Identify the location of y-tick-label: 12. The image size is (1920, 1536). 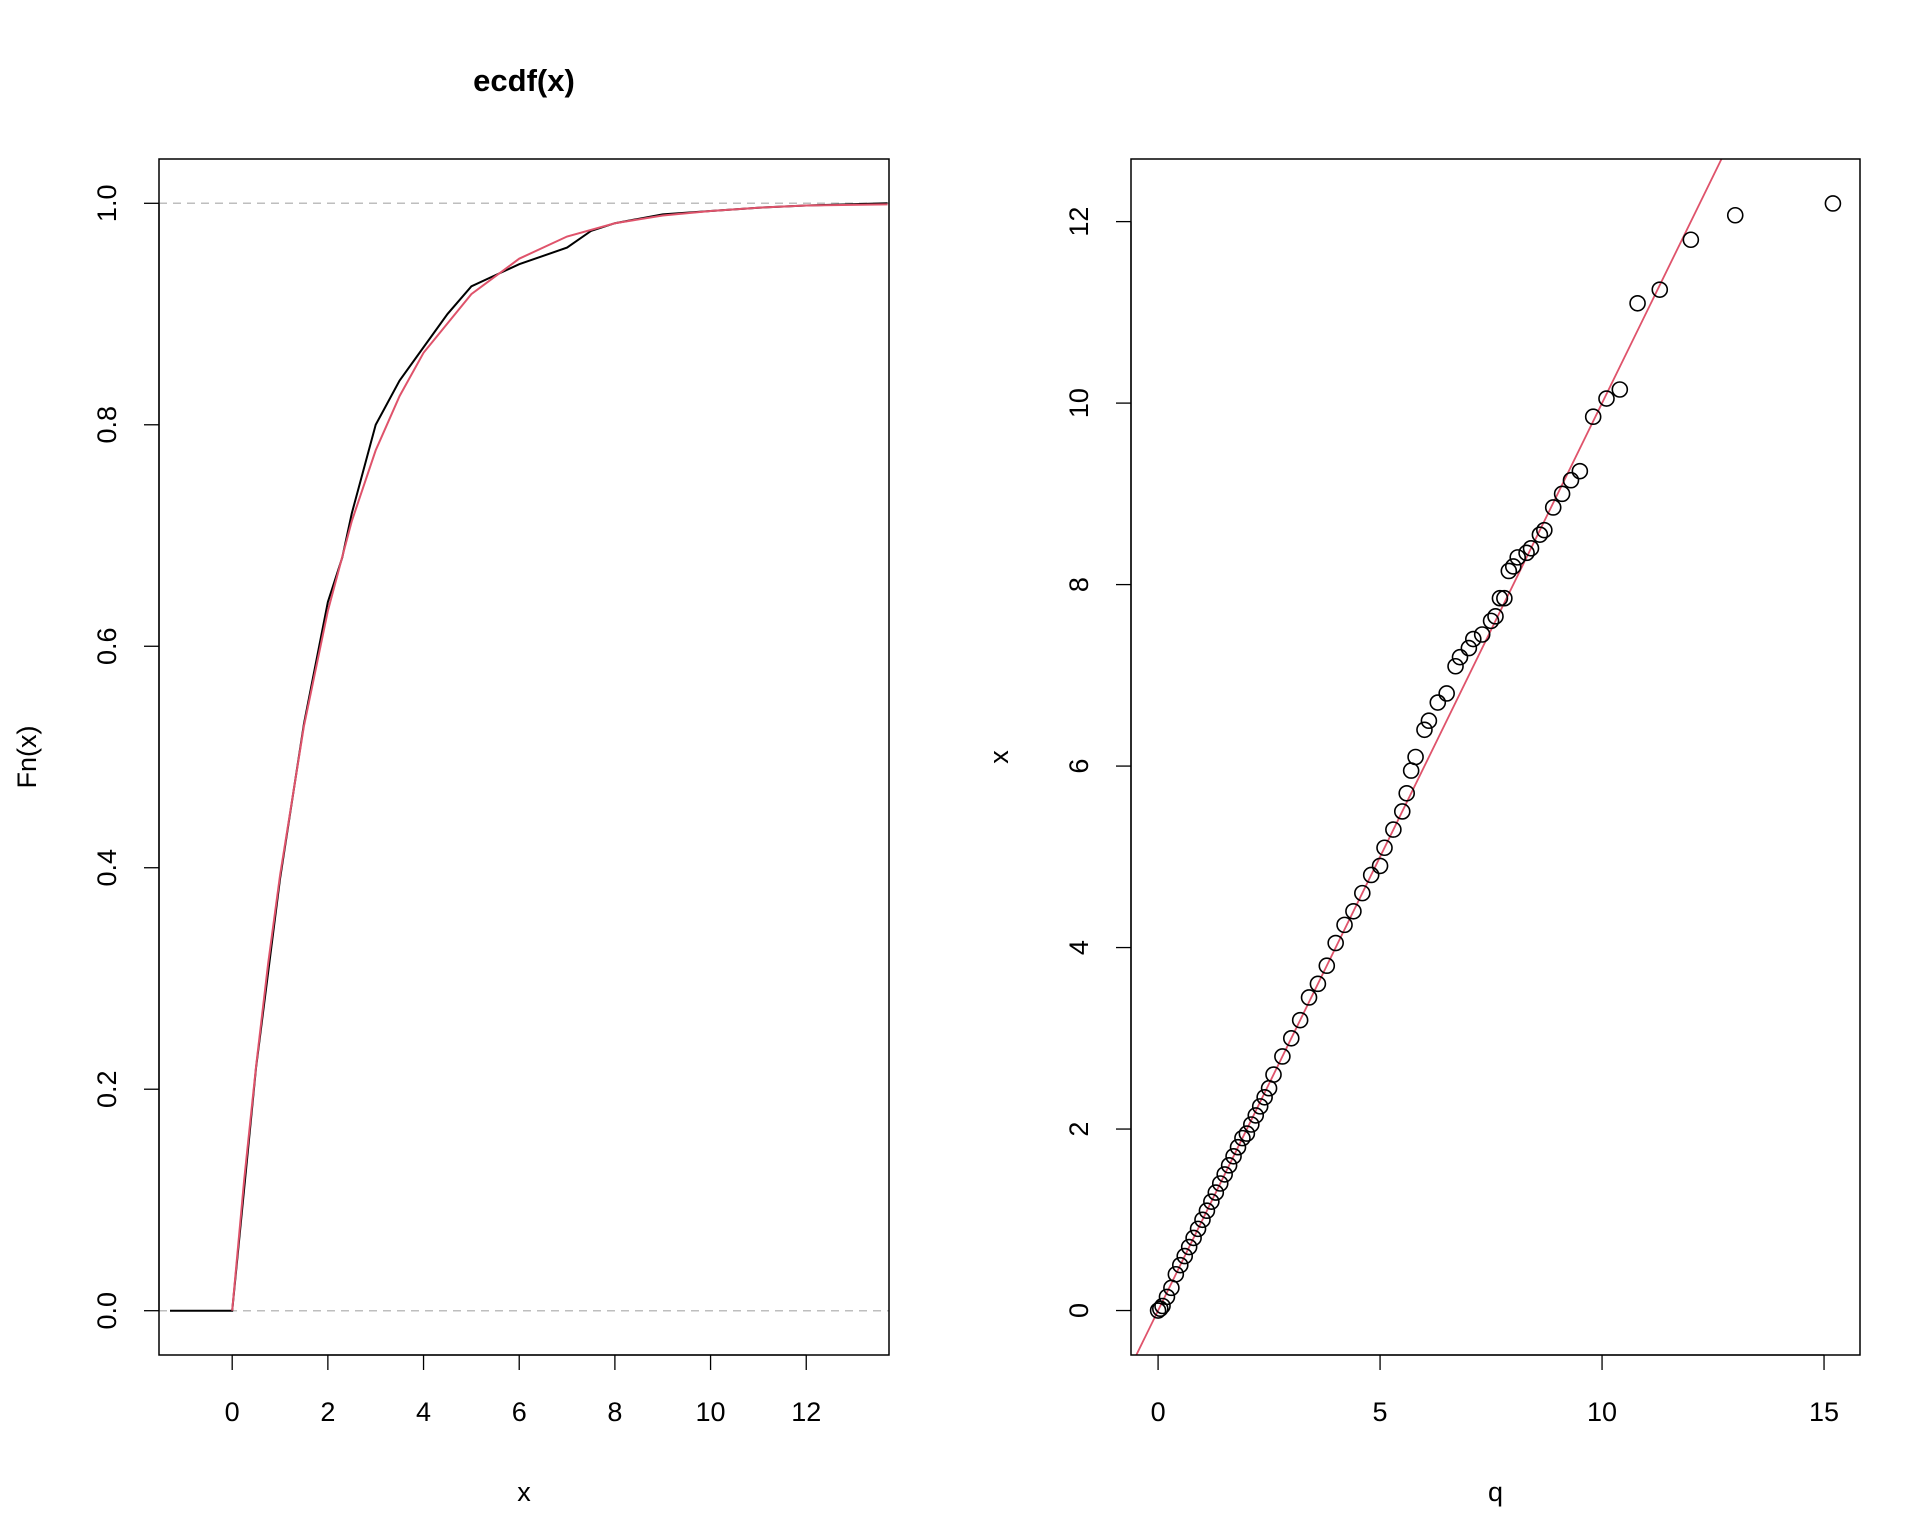
(1079, 222).